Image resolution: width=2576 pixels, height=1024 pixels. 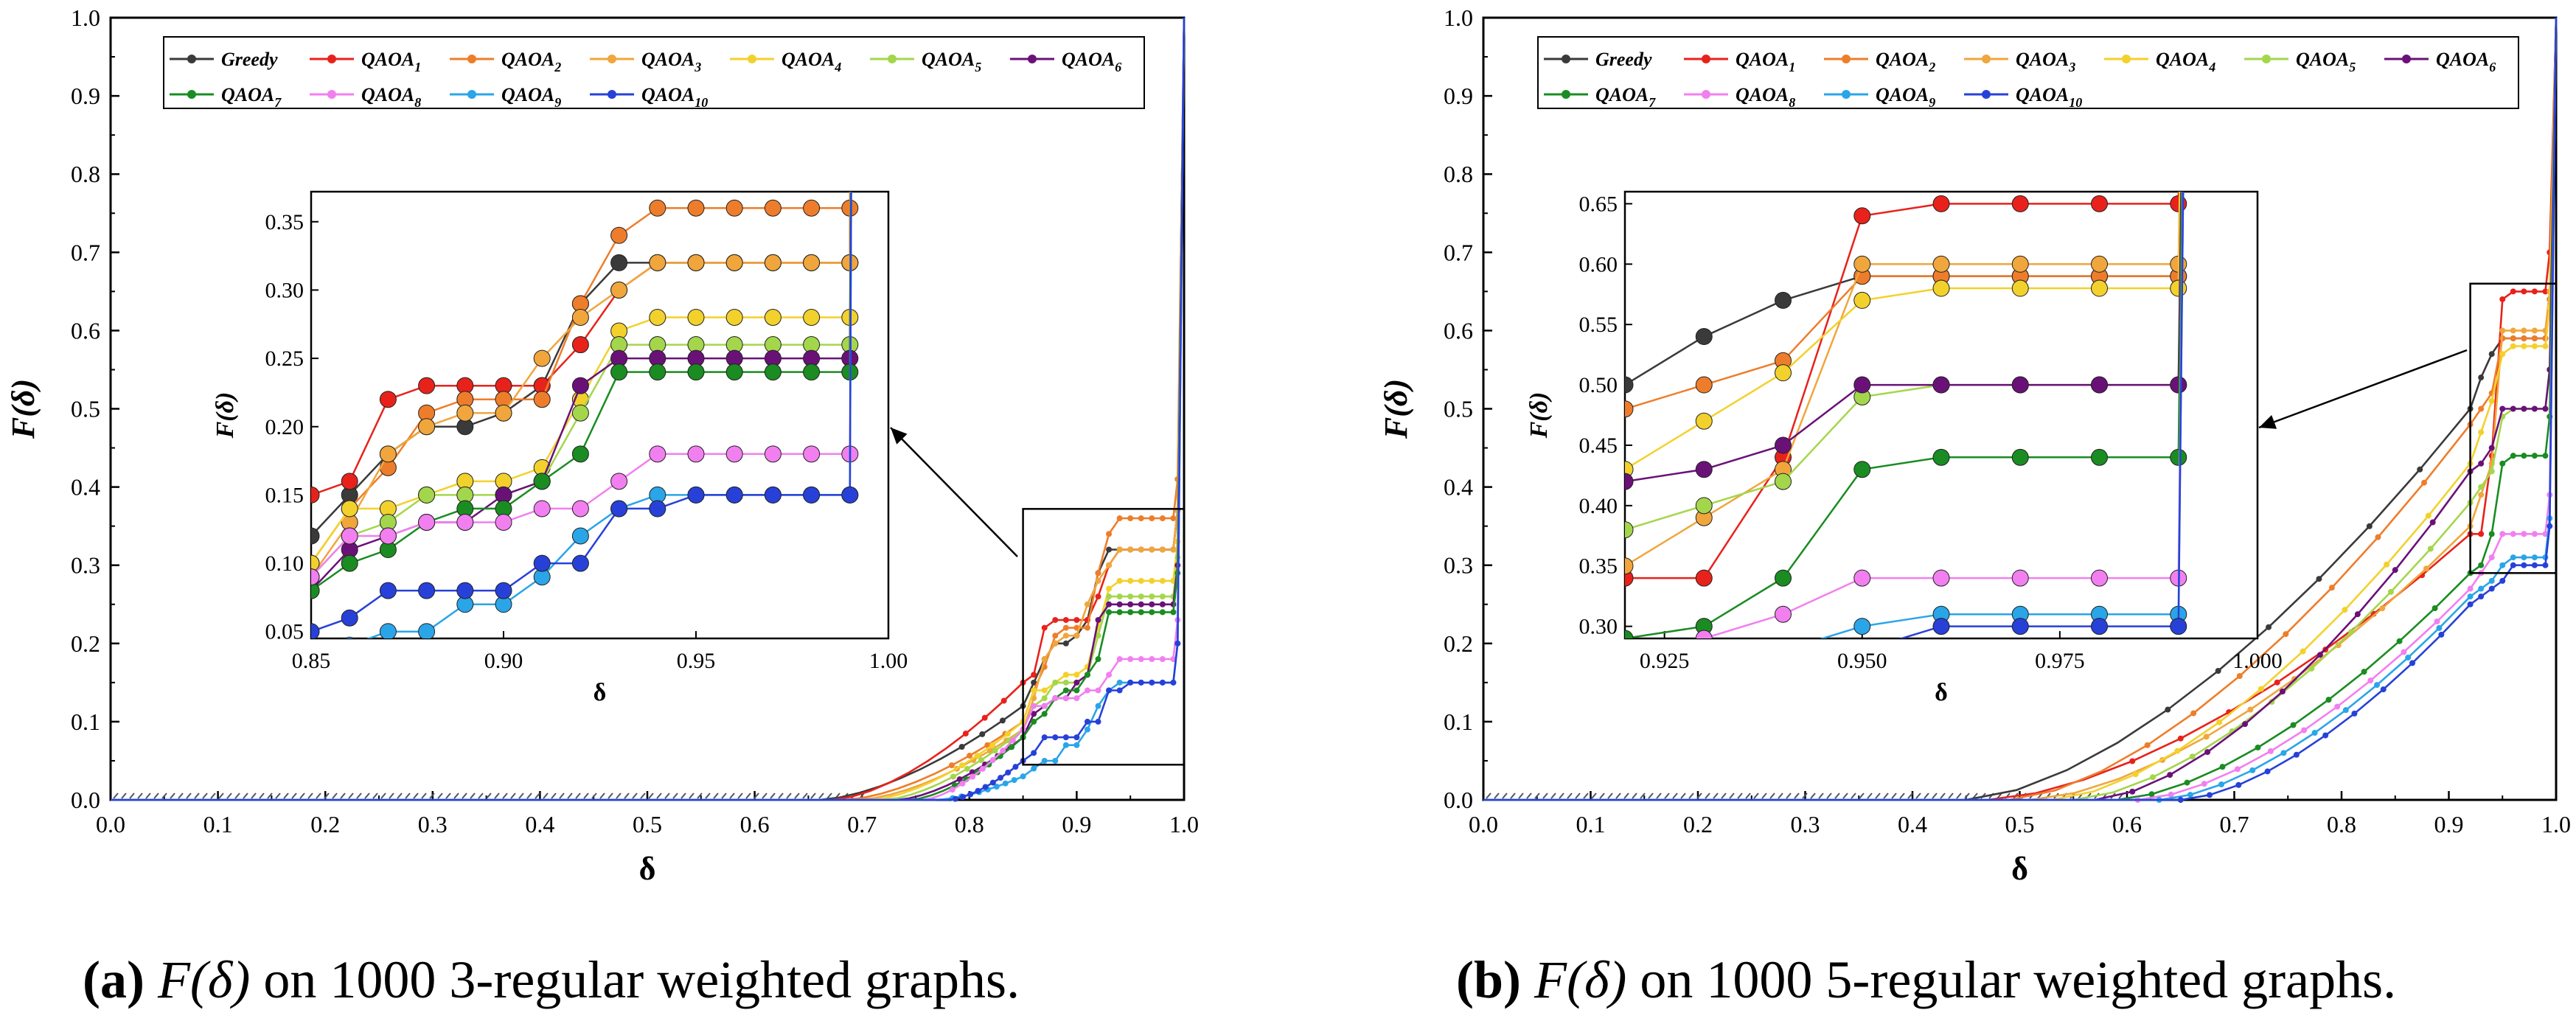 What do you see at coordinates (1459, 800) in the screenshot?
I see `y-tick-label: 0.0` at bounding box center [1459, 800].